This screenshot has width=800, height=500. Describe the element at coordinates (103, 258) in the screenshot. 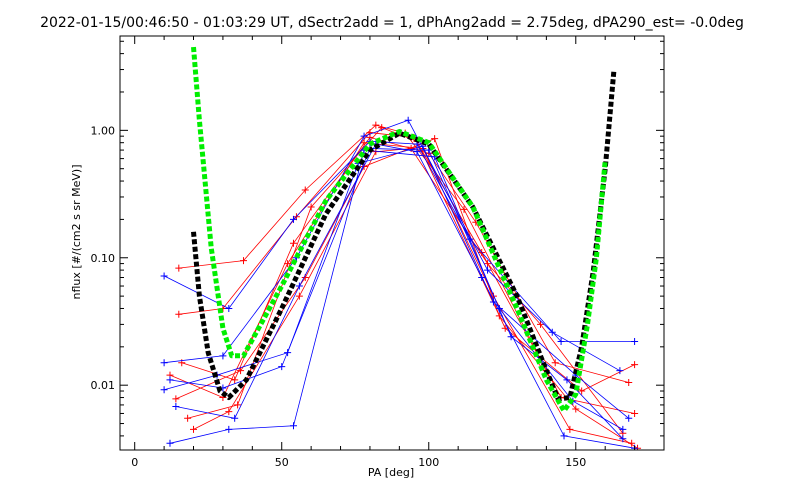

I see `y-tick-label: 0.10` at that location.